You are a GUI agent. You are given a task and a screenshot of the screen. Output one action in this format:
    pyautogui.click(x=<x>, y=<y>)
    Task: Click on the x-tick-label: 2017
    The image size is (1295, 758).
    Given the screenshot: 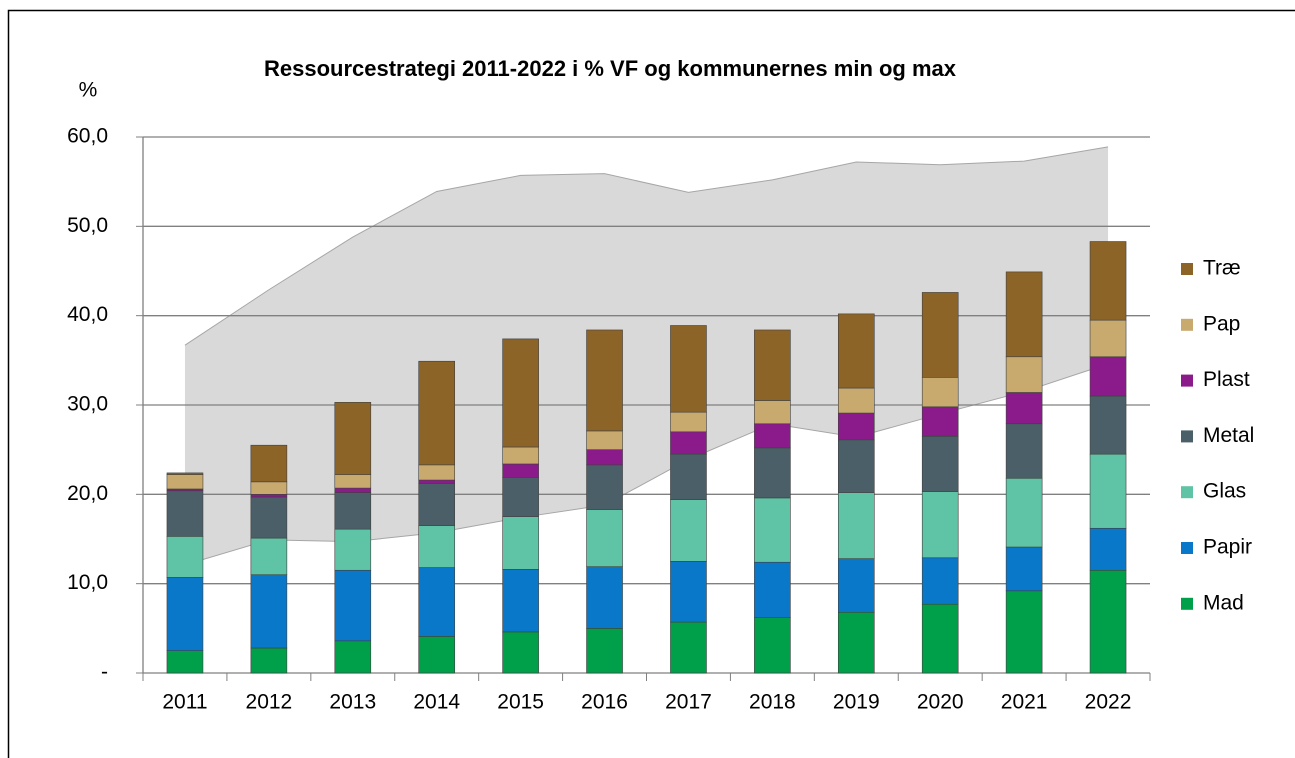 What is the action you would take?
    pyautogui.click(x=688, y=702)
    